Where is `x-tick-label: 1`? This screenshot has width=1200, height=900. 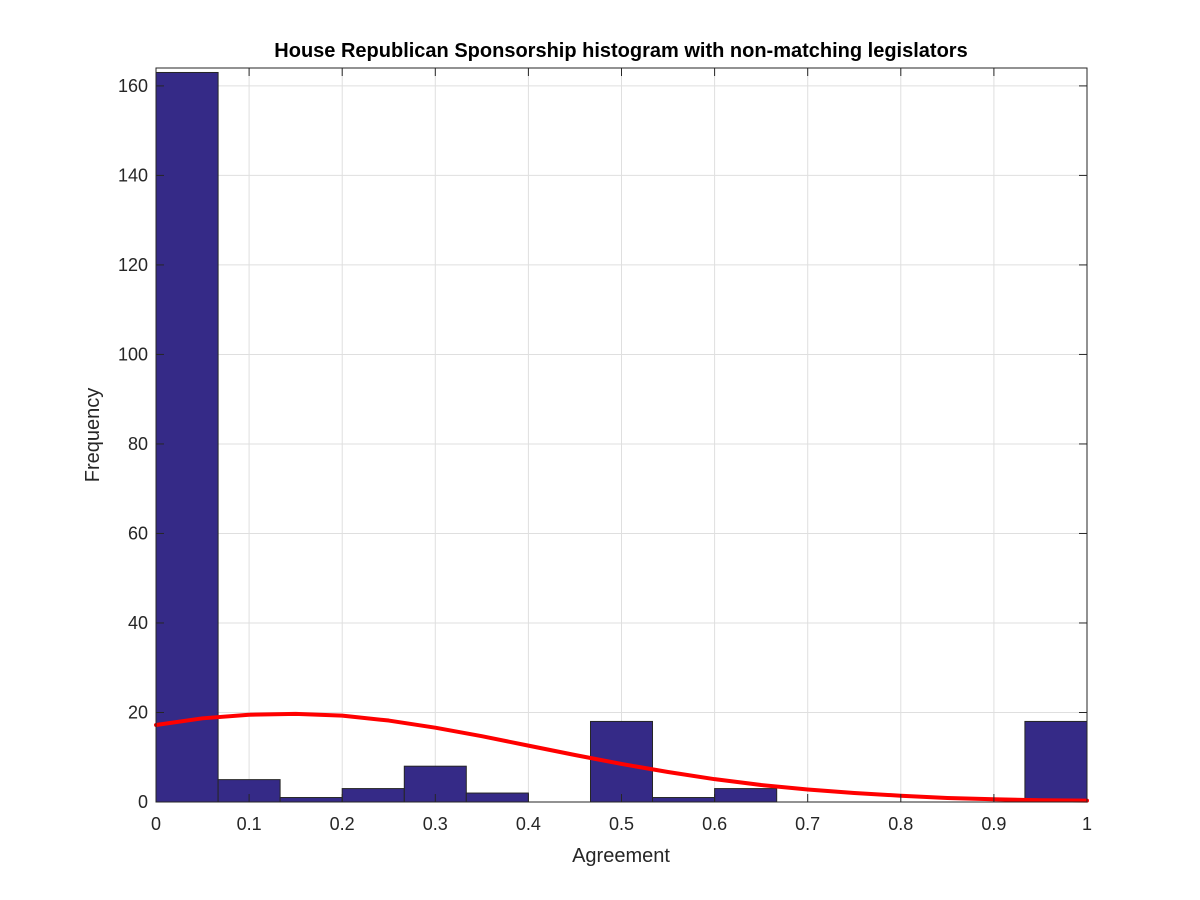
x-tick-label: 1 is located at coordinates (1087, 824).